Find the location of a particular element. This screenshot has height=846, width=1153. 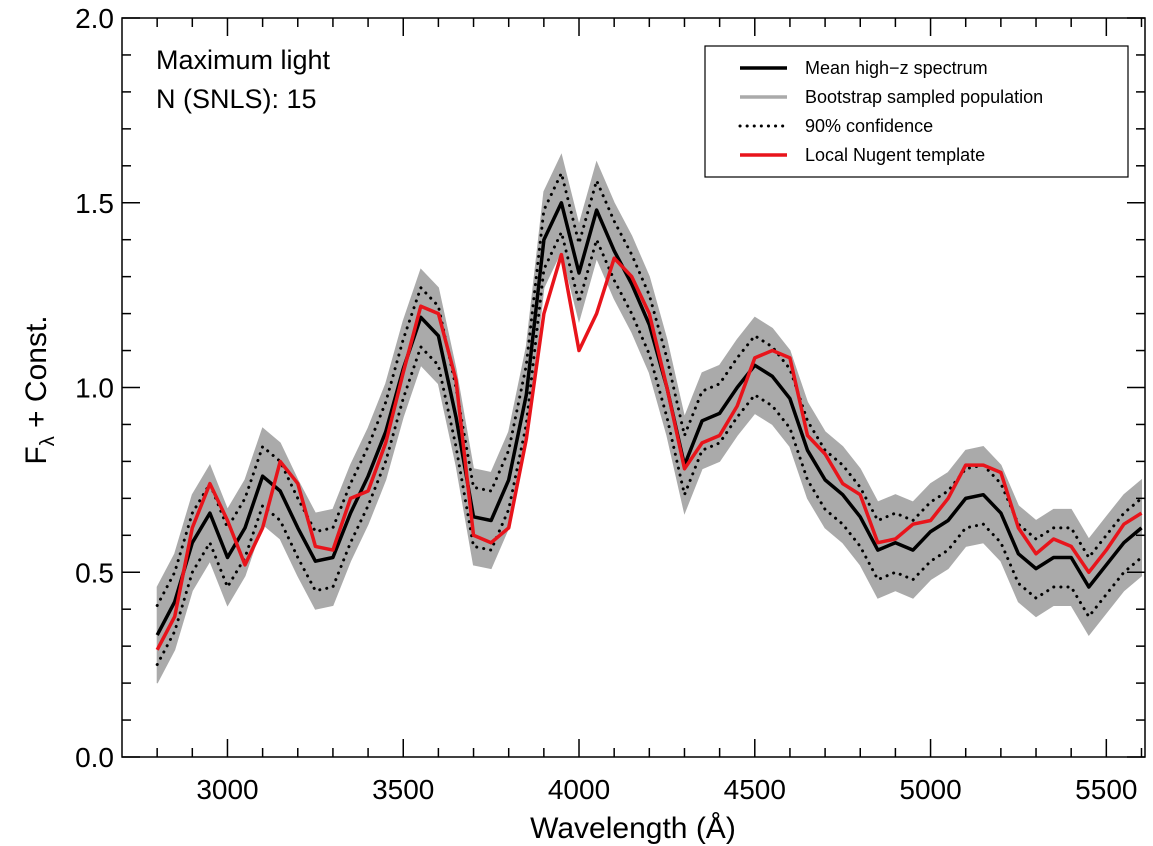

x-tick-label: 3500 is located at coordinates (403, 789).